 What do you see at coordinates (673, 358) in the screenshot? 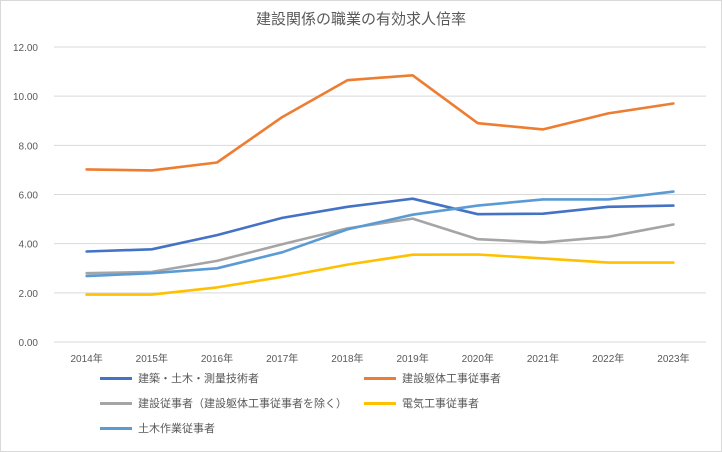
I see `x-tick-label: 2023年` at bounding box center [673, 358].